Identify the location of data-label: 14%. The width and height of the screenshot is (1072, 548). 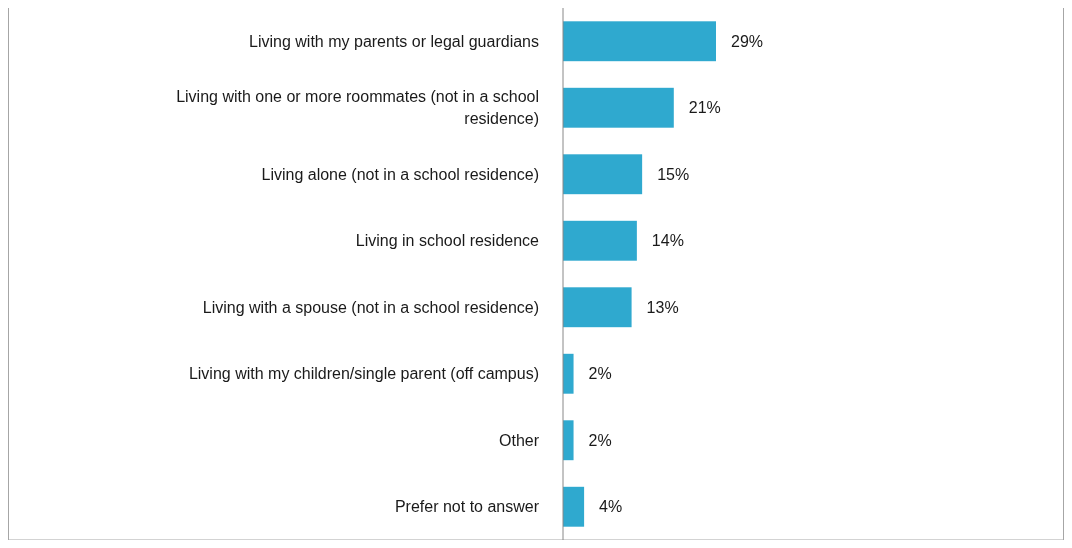
(667, 241).